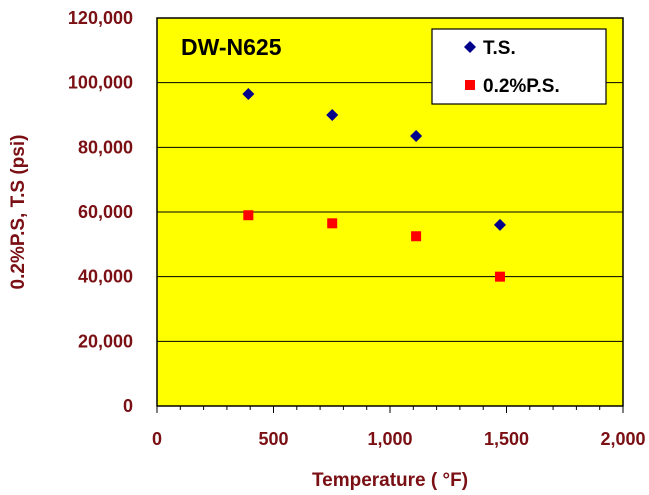 The width and height of the screenshot is (649, 495). What do you see at coordinates (390, 480) in the screenshot?
I see `x-axis-title: Temperature ( °F)` at bounding box center [390, 480].